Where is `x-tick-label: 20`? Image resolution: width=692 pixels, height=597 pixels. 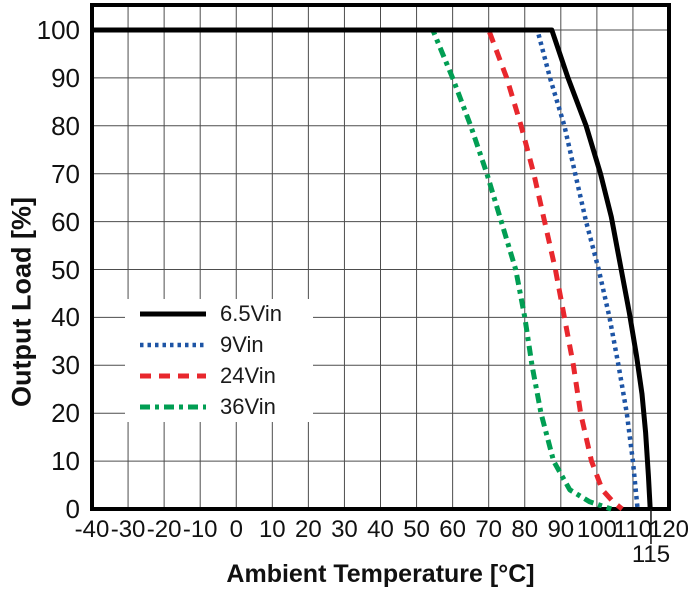 x-tick-label: 20 is located at coordinates (308, 529).